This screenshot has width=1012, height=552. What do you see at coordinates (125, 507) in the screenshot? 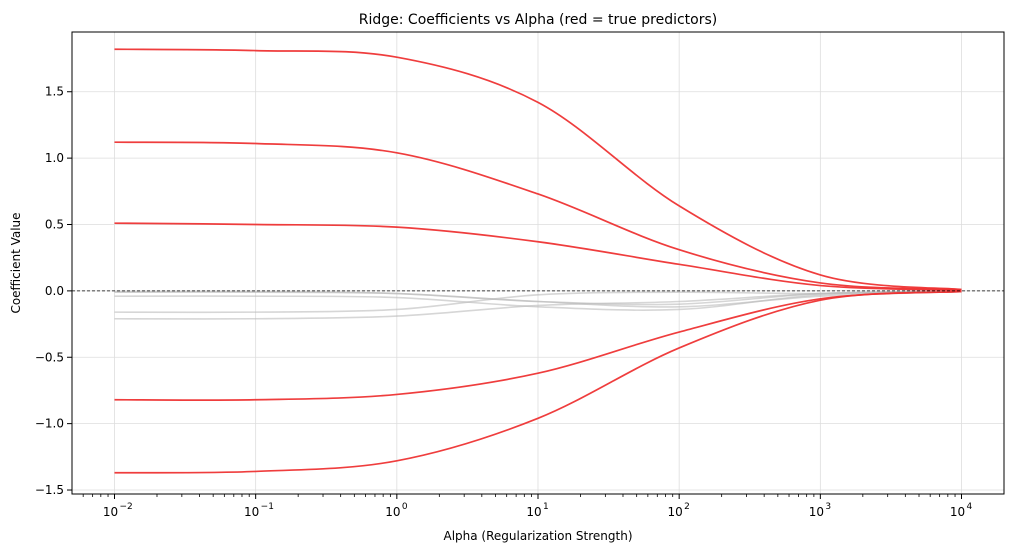
I see `x-tick-exponent: −2` at bounding box center [125, 507].